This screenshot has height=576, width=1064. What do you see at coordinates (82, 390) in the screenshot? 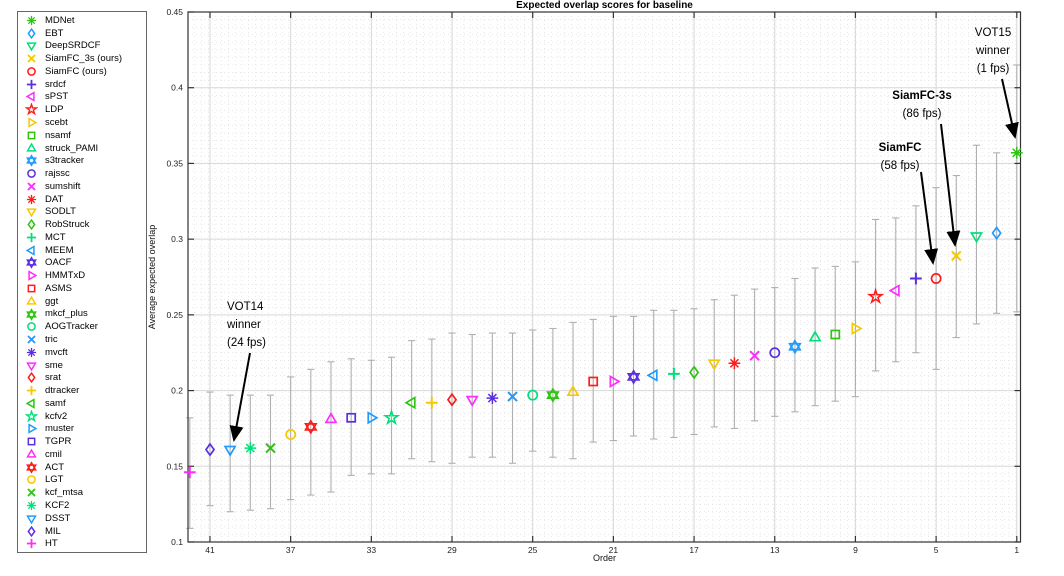
I see `legend-item-dtracker: dtracker` at bounding box center [82, 390].